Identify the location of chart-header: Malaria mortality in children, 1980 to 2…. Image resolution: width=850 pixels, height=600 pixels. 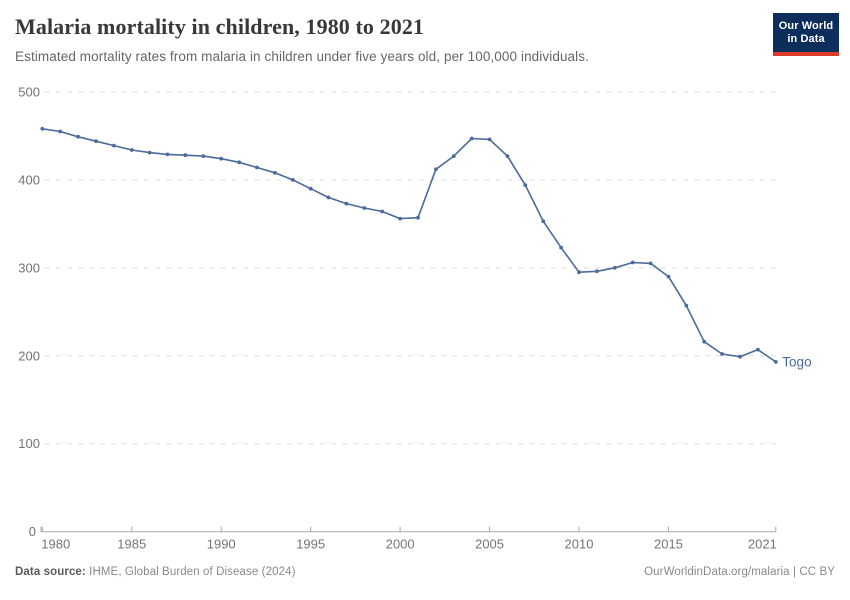
(425, 39).